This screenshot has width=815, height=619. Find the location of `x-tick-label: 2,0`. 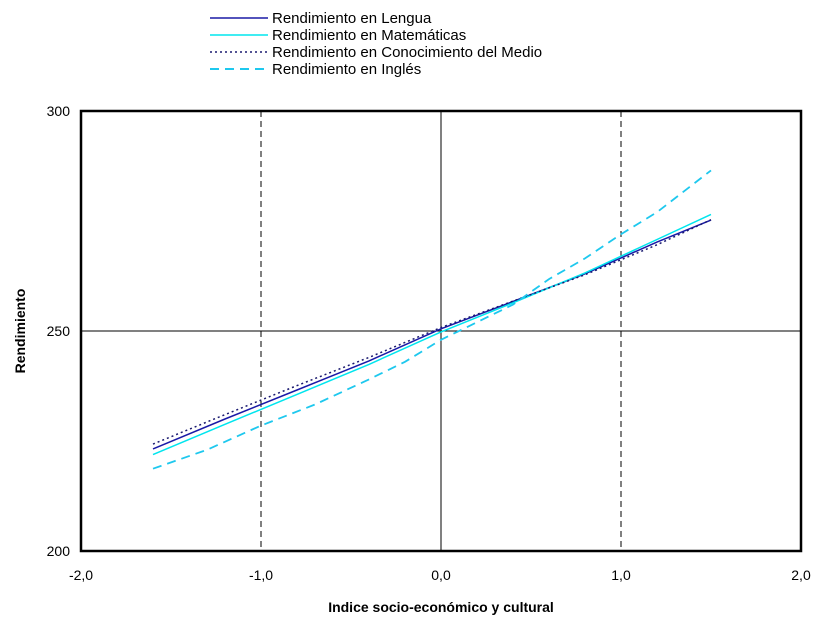

x-tick-label: 2,0 is located at coordinates (801, 575).